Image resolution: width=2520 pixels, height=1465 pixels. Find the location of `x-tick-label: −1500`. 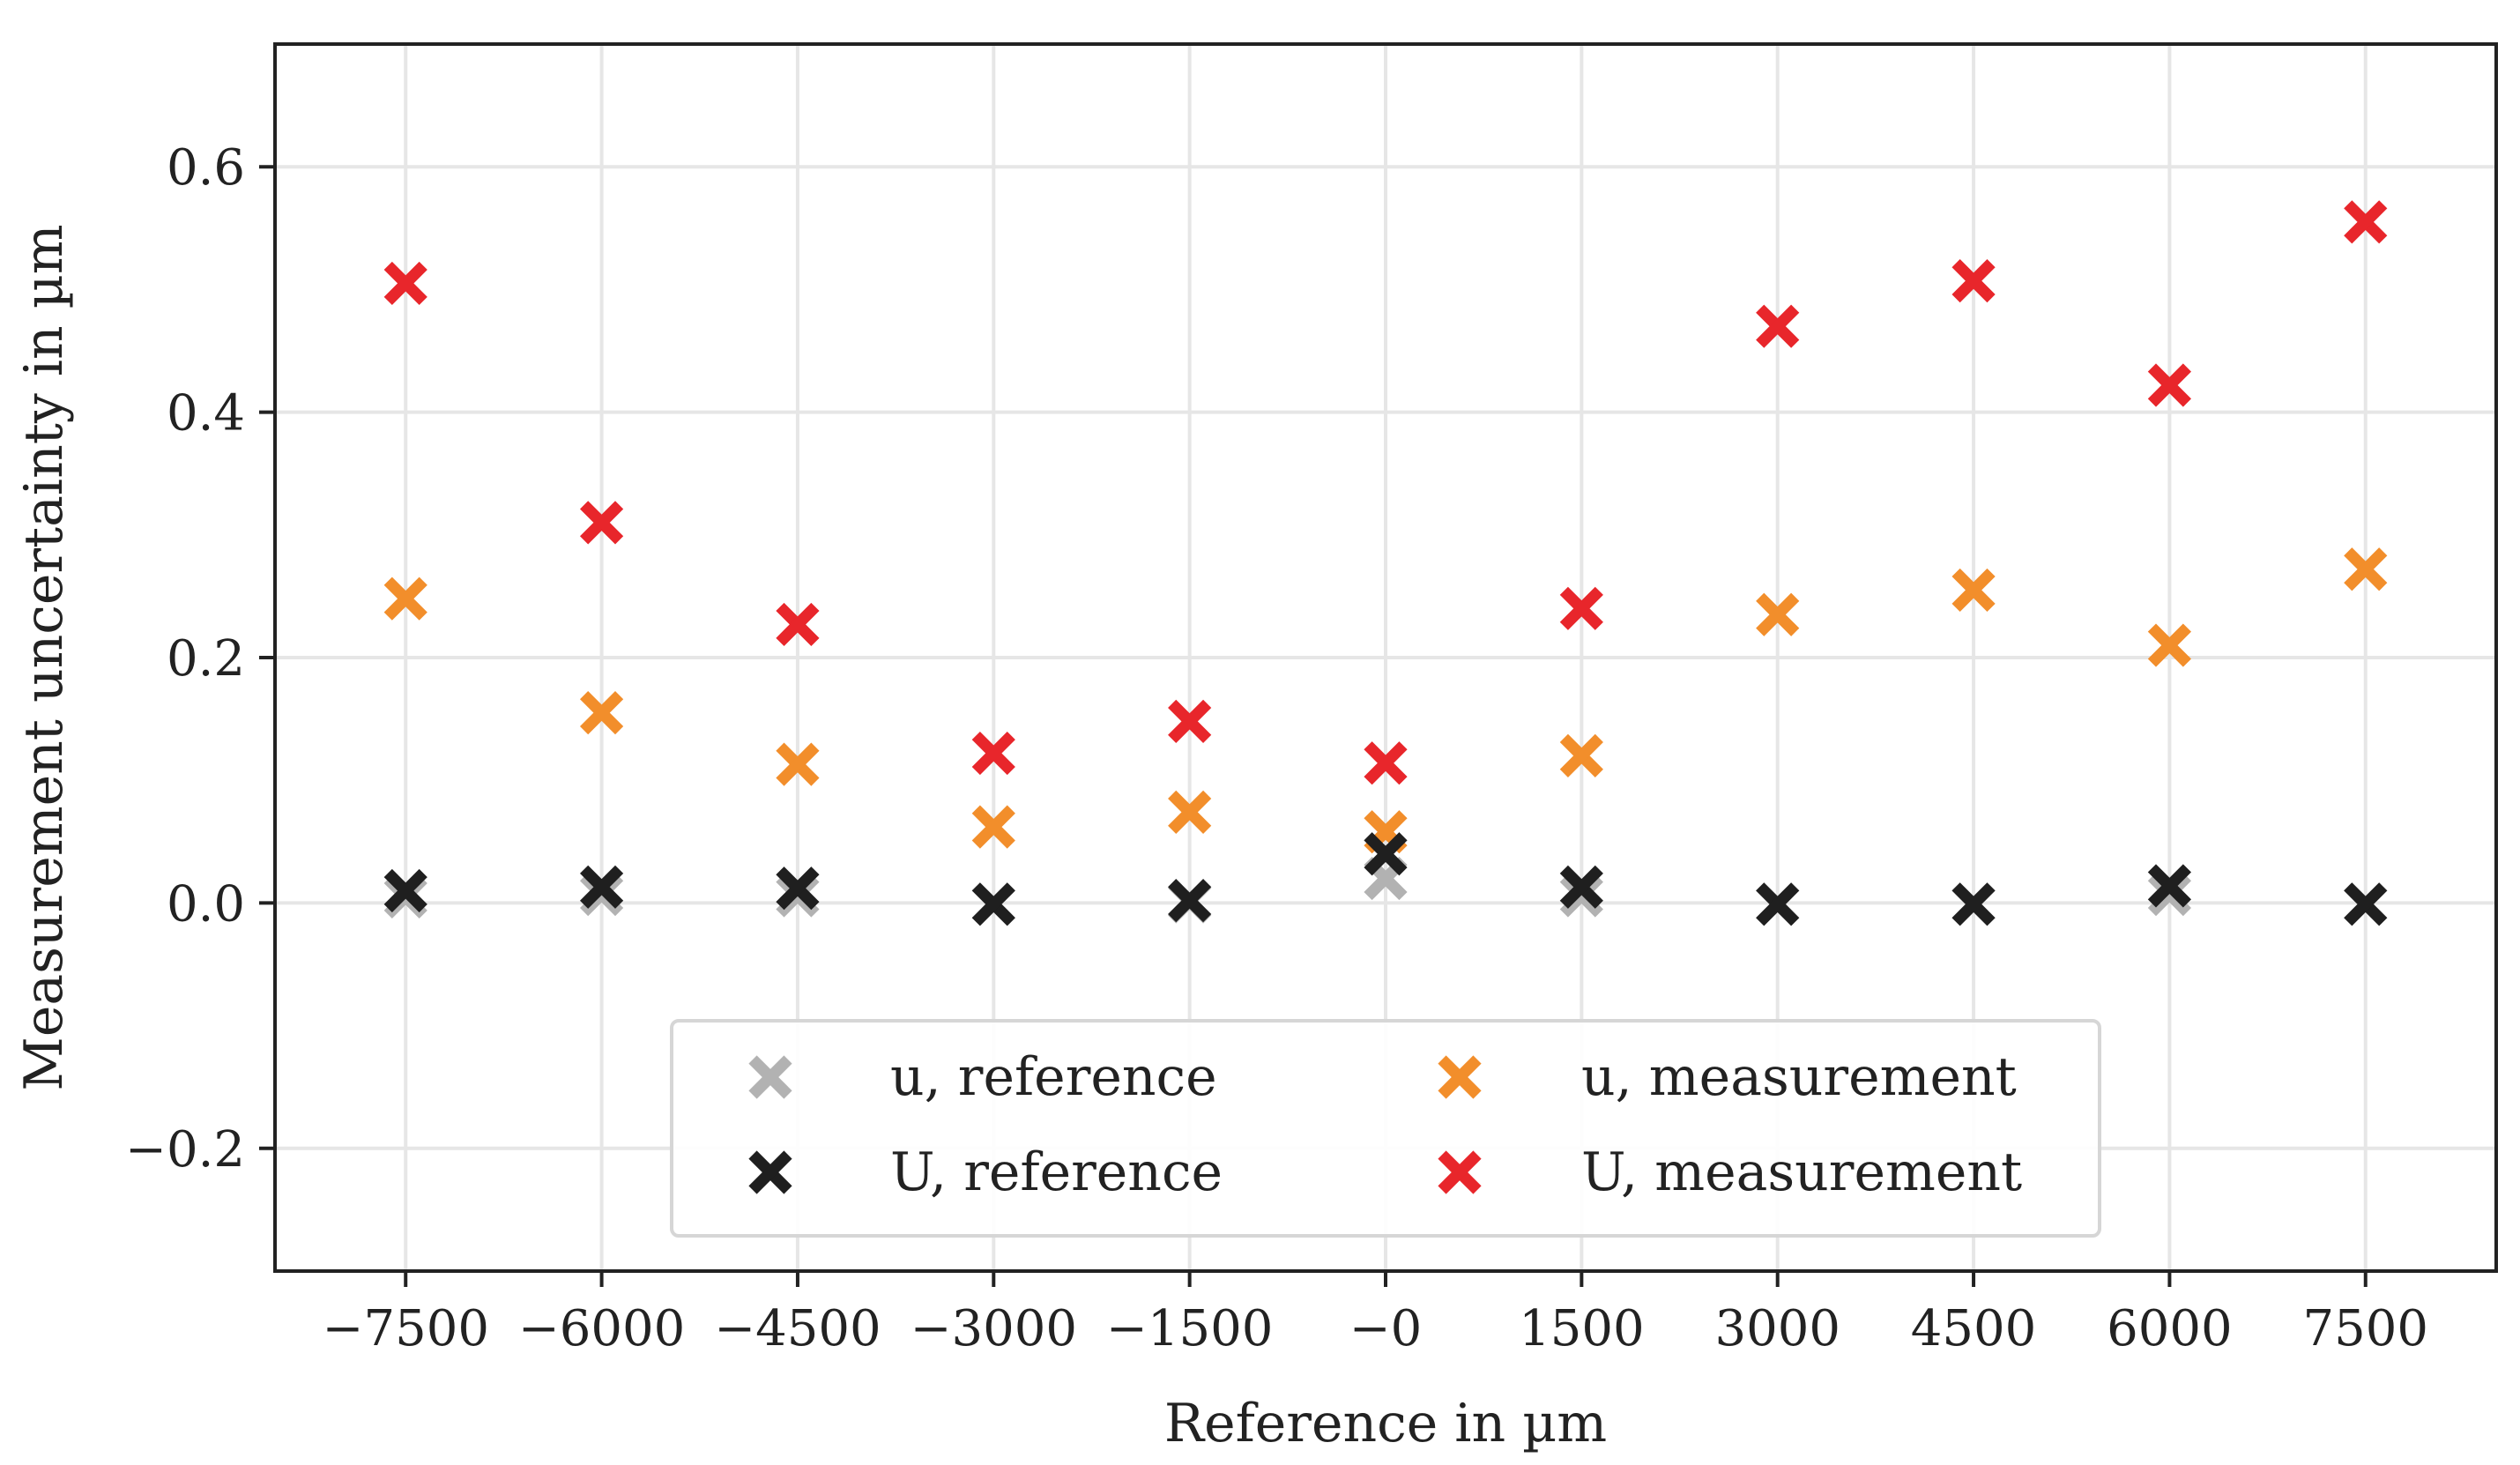

x-tick-label: −1500 is located at coordinates (1189, 1328).